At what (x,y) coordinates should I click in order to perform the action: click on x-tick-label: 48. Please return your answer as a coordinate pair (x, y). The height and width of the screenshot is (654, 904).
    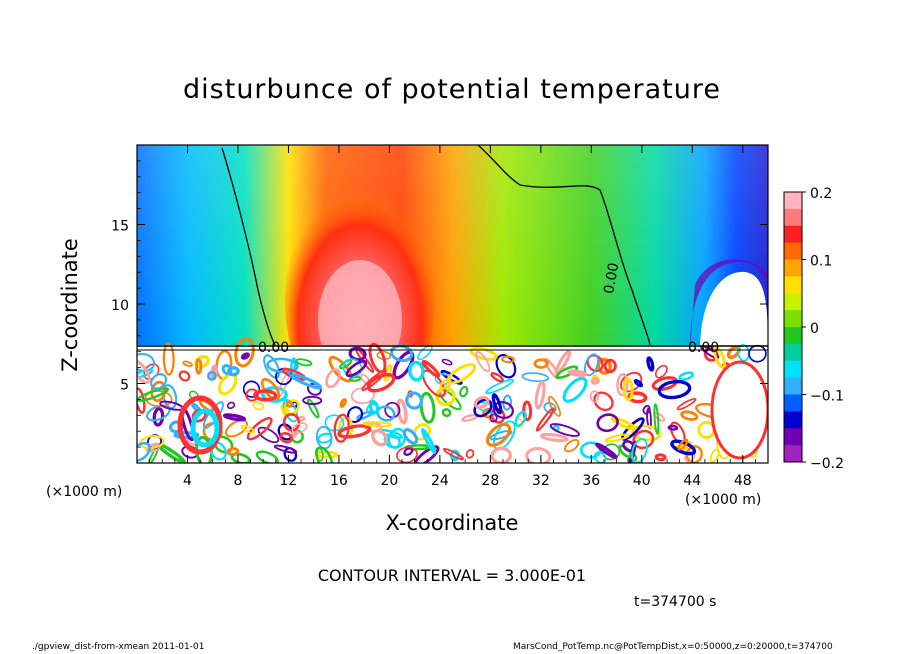
    Looking at the image, I should click on (743, 481).